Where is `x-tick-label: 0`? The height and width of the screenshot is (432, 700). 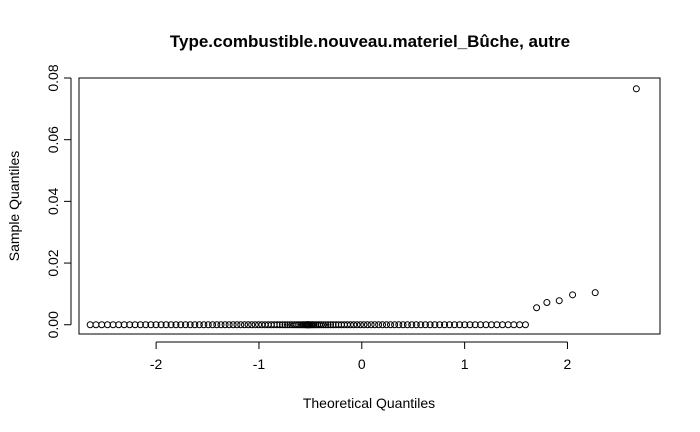 x-tick-label: 0 is located at coordinates (362, 364).